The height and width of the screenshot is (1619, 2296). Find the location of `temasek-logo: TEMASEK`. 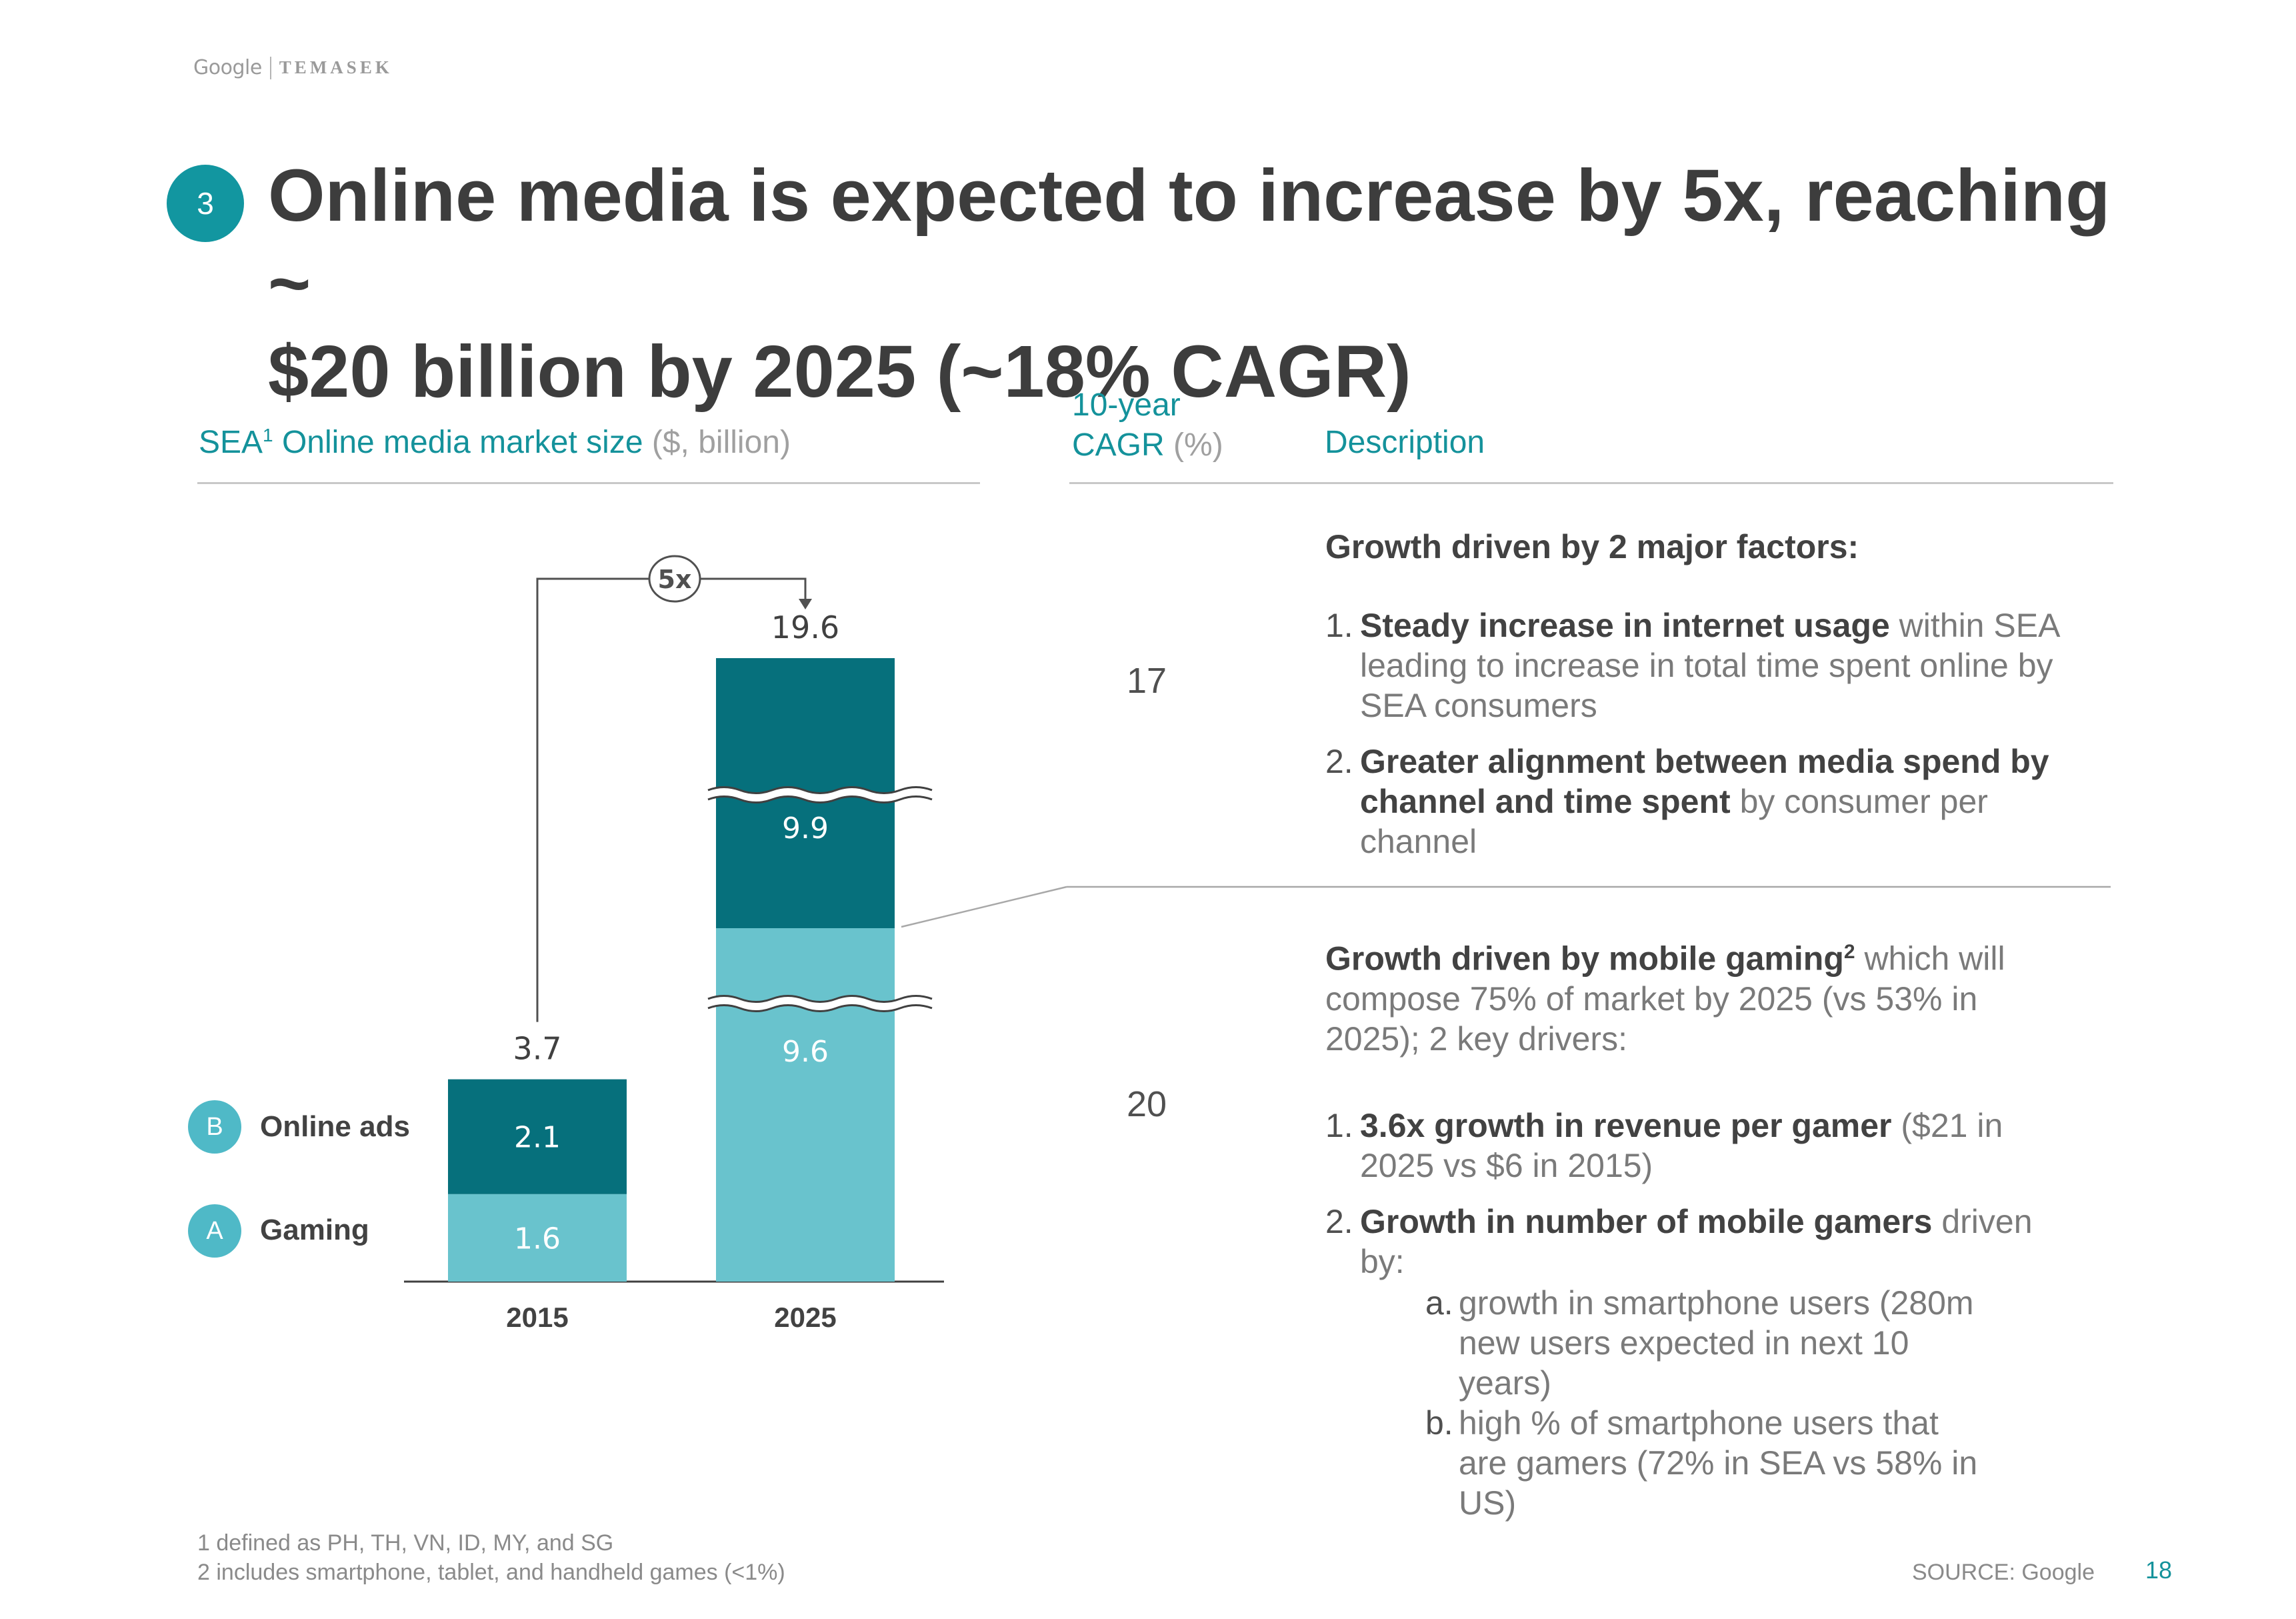

temasek-logo: TEMASEK is located at coordinates (336, 67).